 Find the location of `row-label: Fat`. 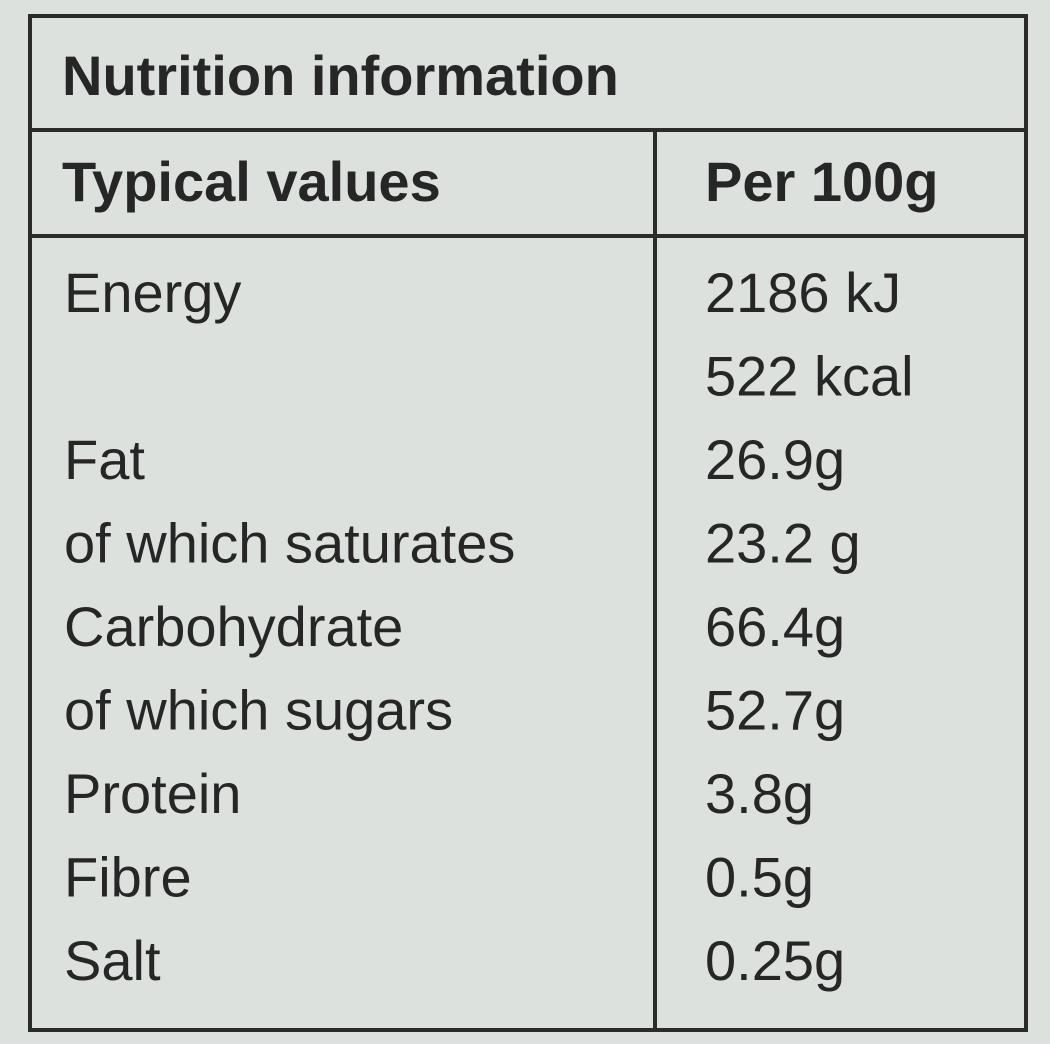

row-label: Fat is located at coordinates (104, 459).